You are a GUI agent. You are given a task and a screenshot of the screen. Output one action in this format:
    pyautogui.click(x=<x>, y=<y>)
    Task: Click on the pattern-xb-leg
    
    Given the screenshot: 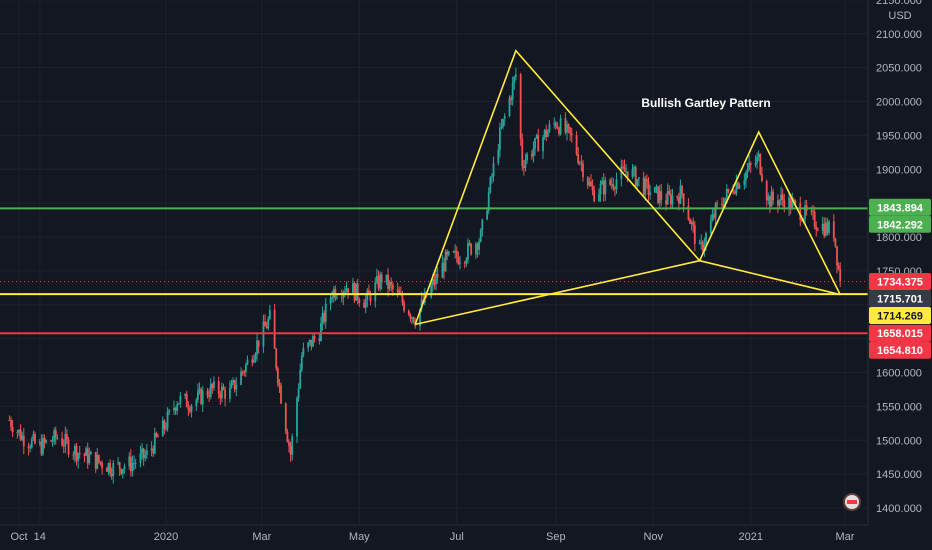 What is the action you would take?
    pyautogui.click(x=557, y=292)
    